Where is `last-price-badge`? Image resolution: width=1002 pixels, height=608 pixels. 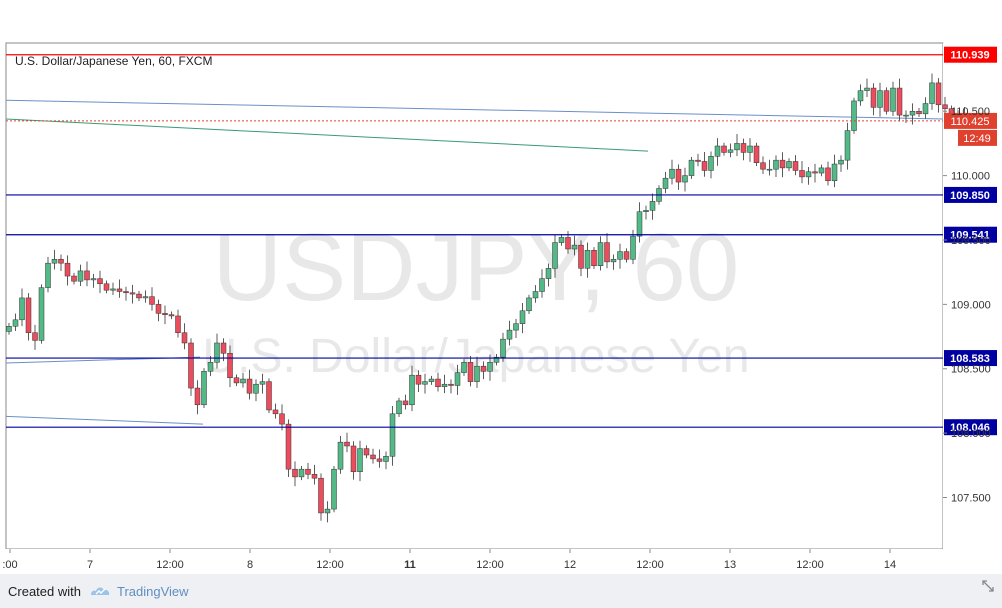 last-price-badge is located at coordinates (970, 120).